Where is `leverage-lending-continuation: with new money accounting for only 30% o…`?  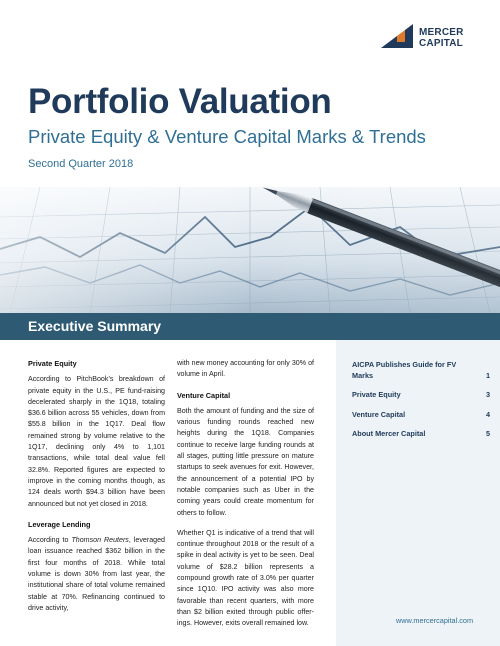 leverage-lending-continuation: with new money accounting for only 30% o… is located at coordinates (245, 369).